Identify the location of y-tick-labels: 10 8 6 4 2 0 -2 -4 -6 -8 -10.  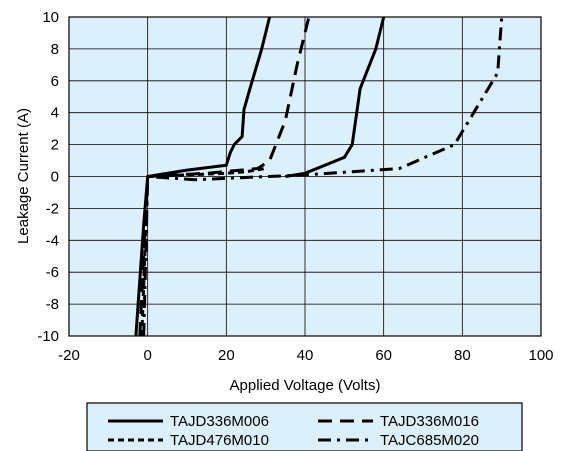
(48, 177).